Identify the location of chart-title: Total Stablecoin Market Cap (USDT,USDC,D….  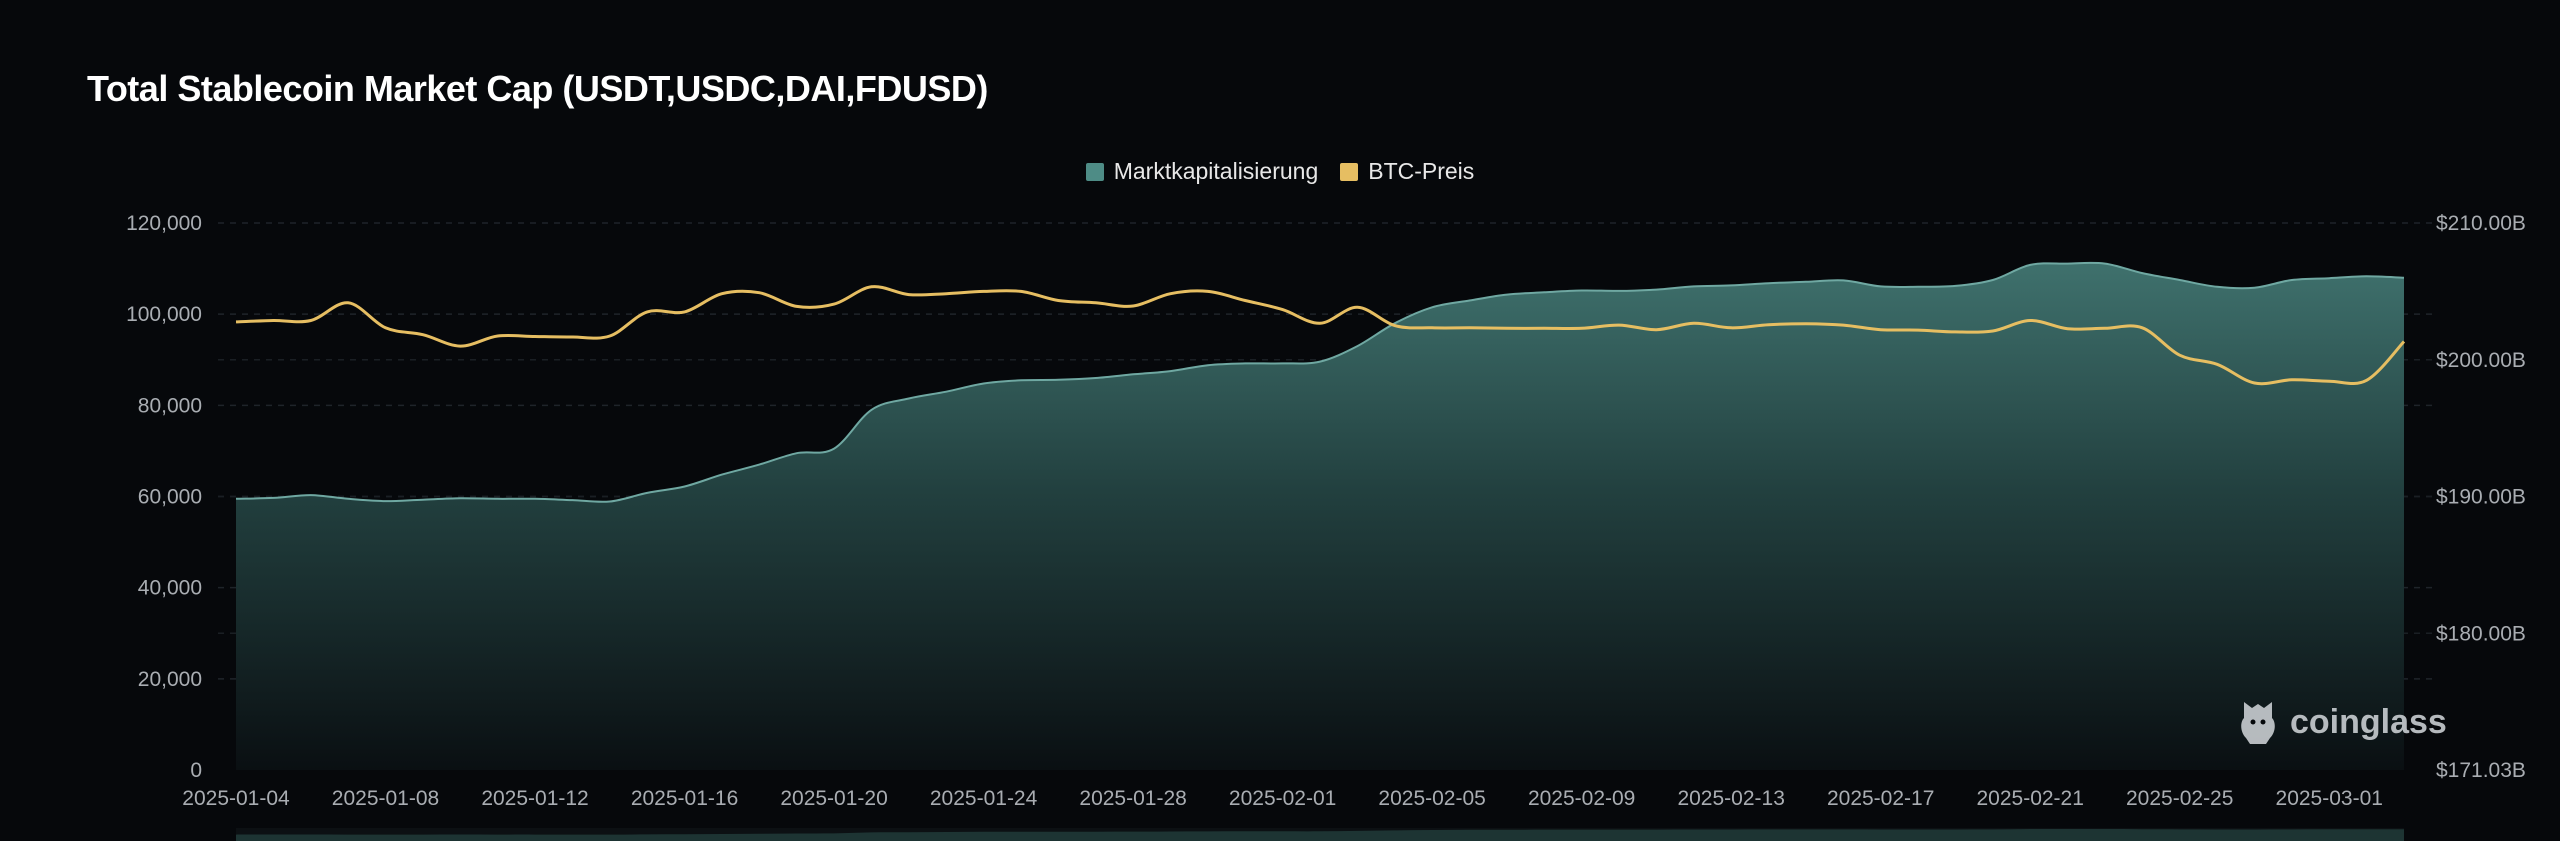
(537, 88).